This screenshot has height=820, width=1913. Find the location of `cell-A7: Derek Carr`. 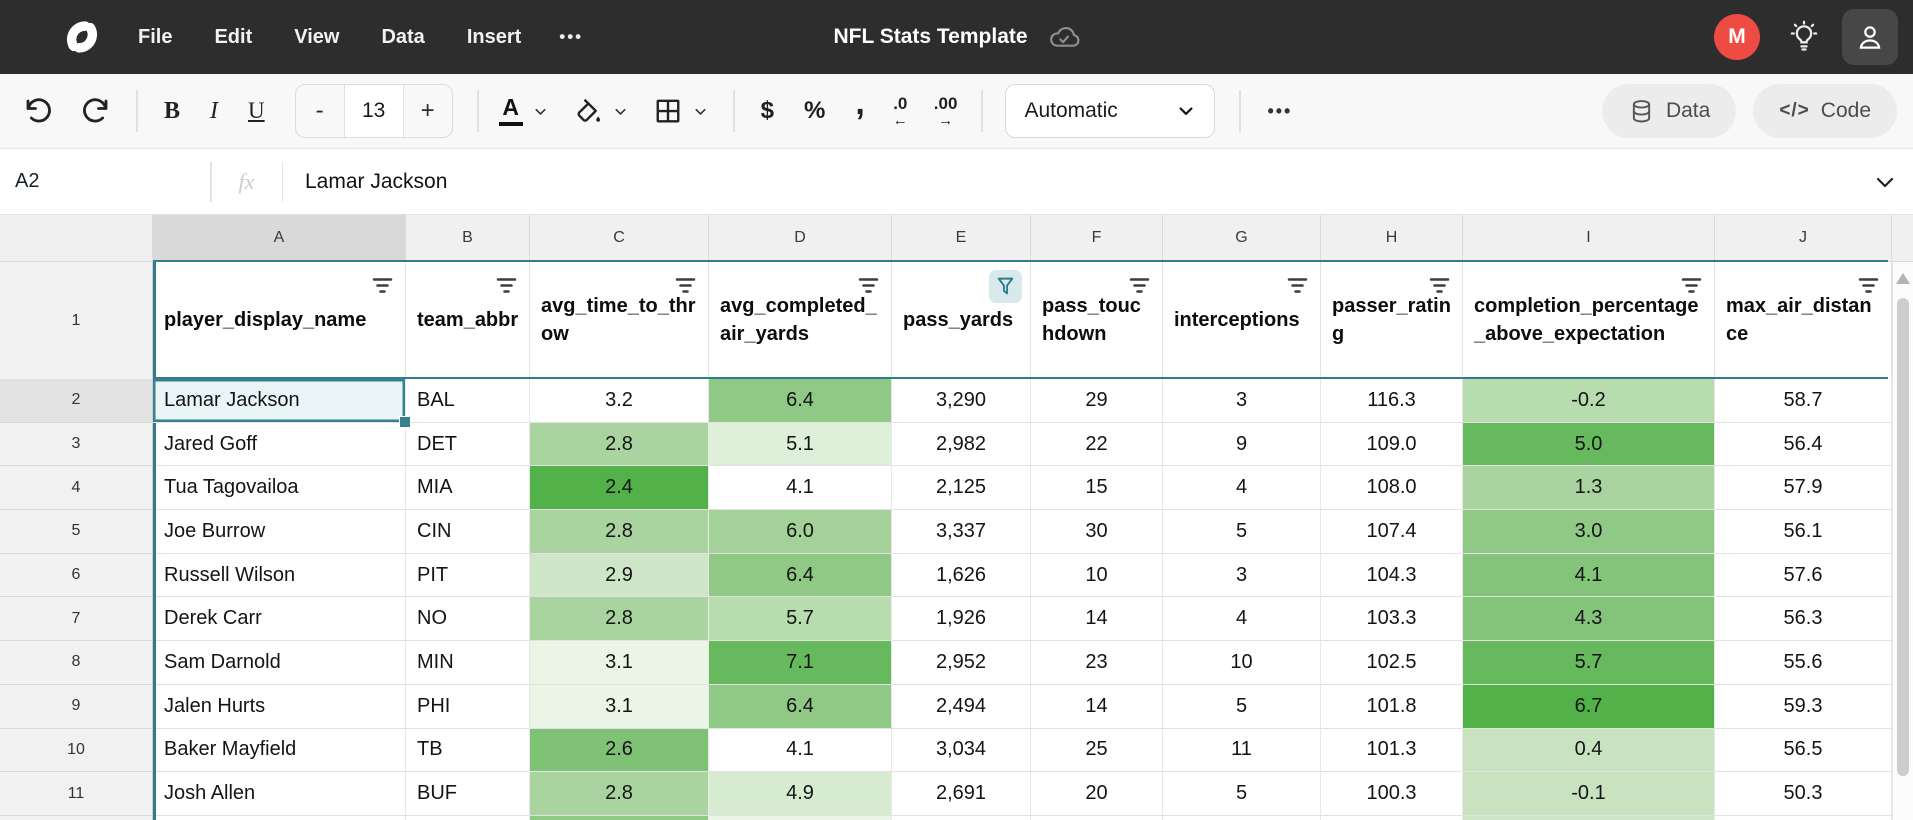

cell-A7: Derek Carr is located at coordinates (279, 619).